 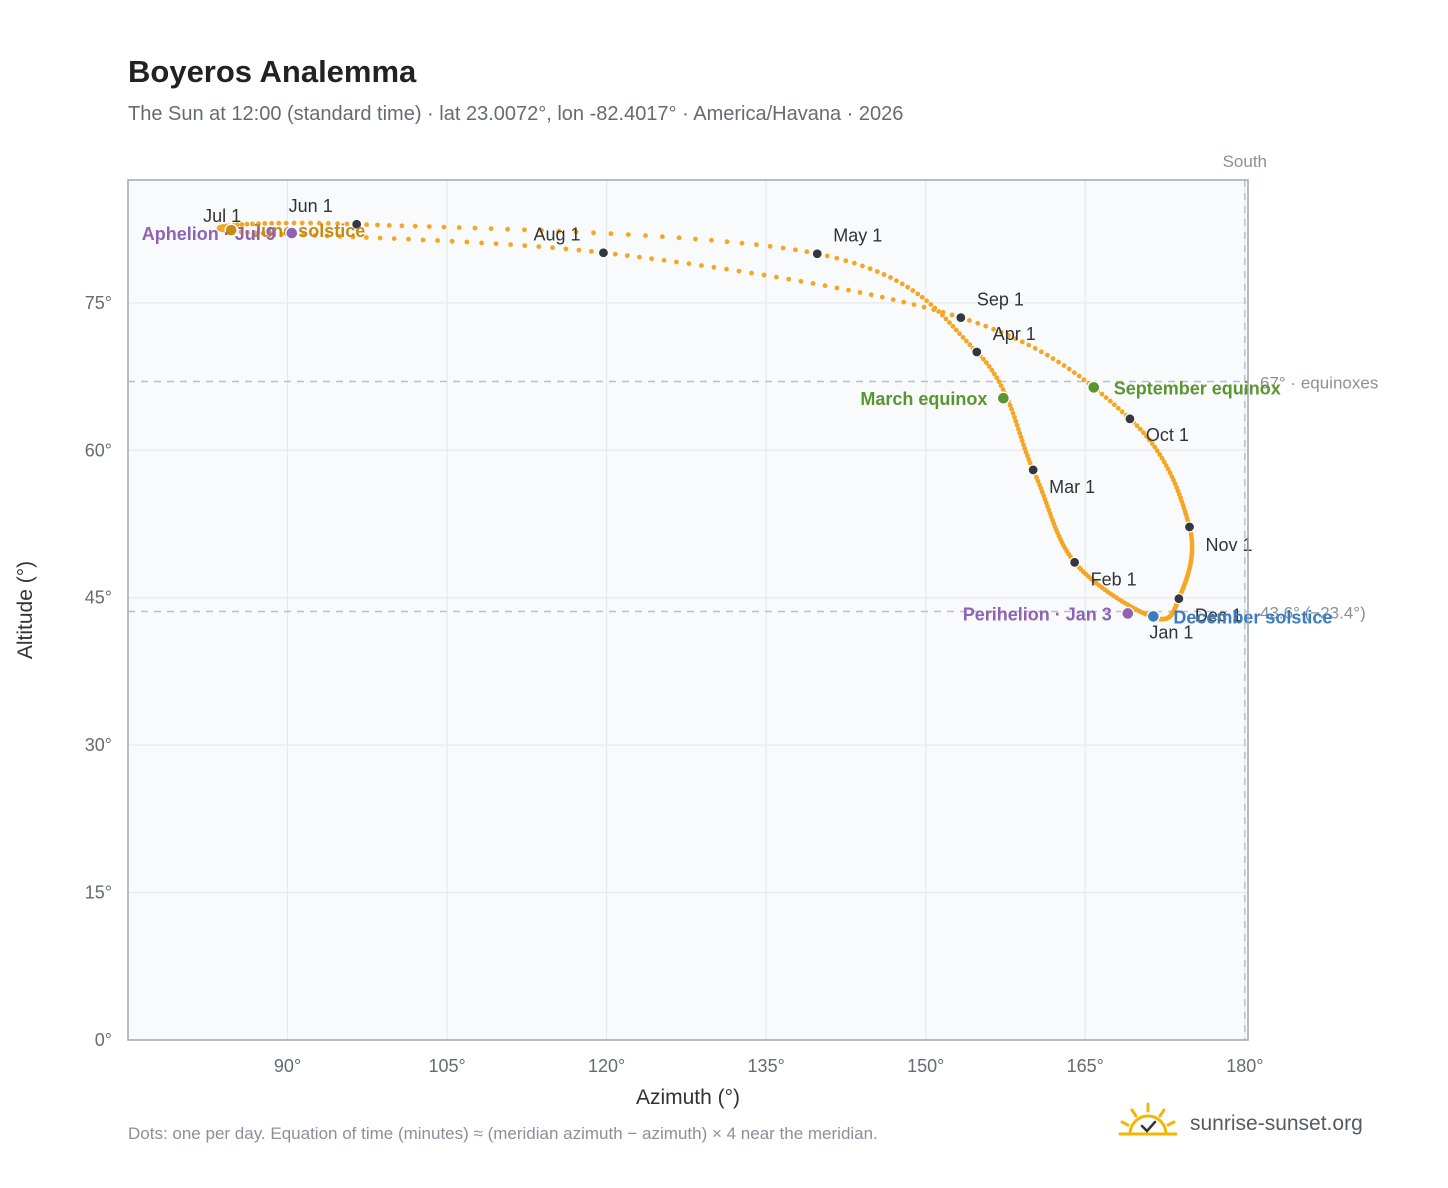 I want to click on month-label: Apr 1, so click(x=1014, y=334).